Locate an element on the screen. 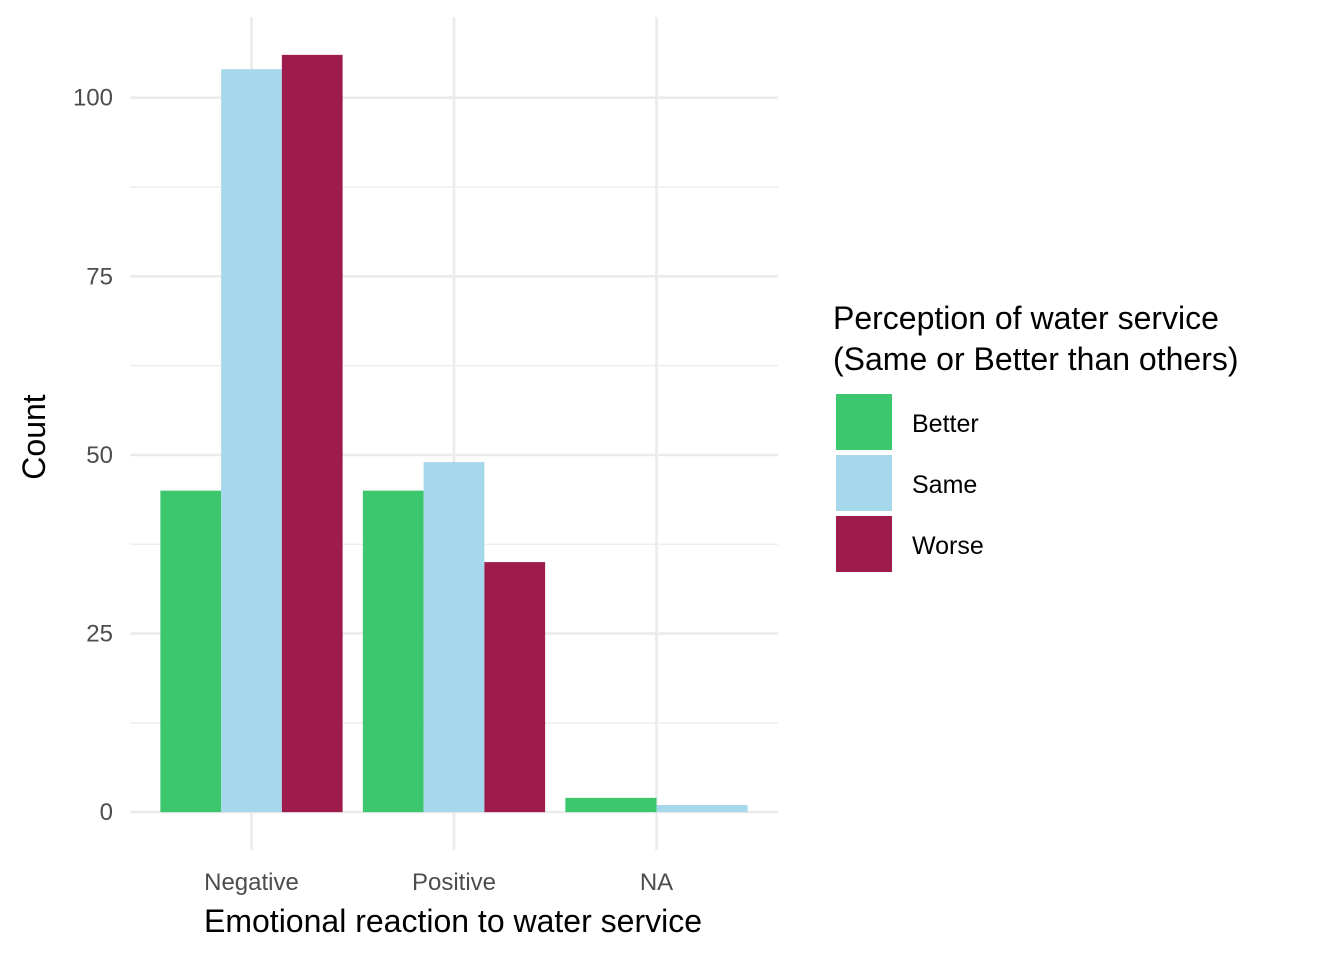  legend-title-line1: Perception of water service is located at coordinates (1026, 318).